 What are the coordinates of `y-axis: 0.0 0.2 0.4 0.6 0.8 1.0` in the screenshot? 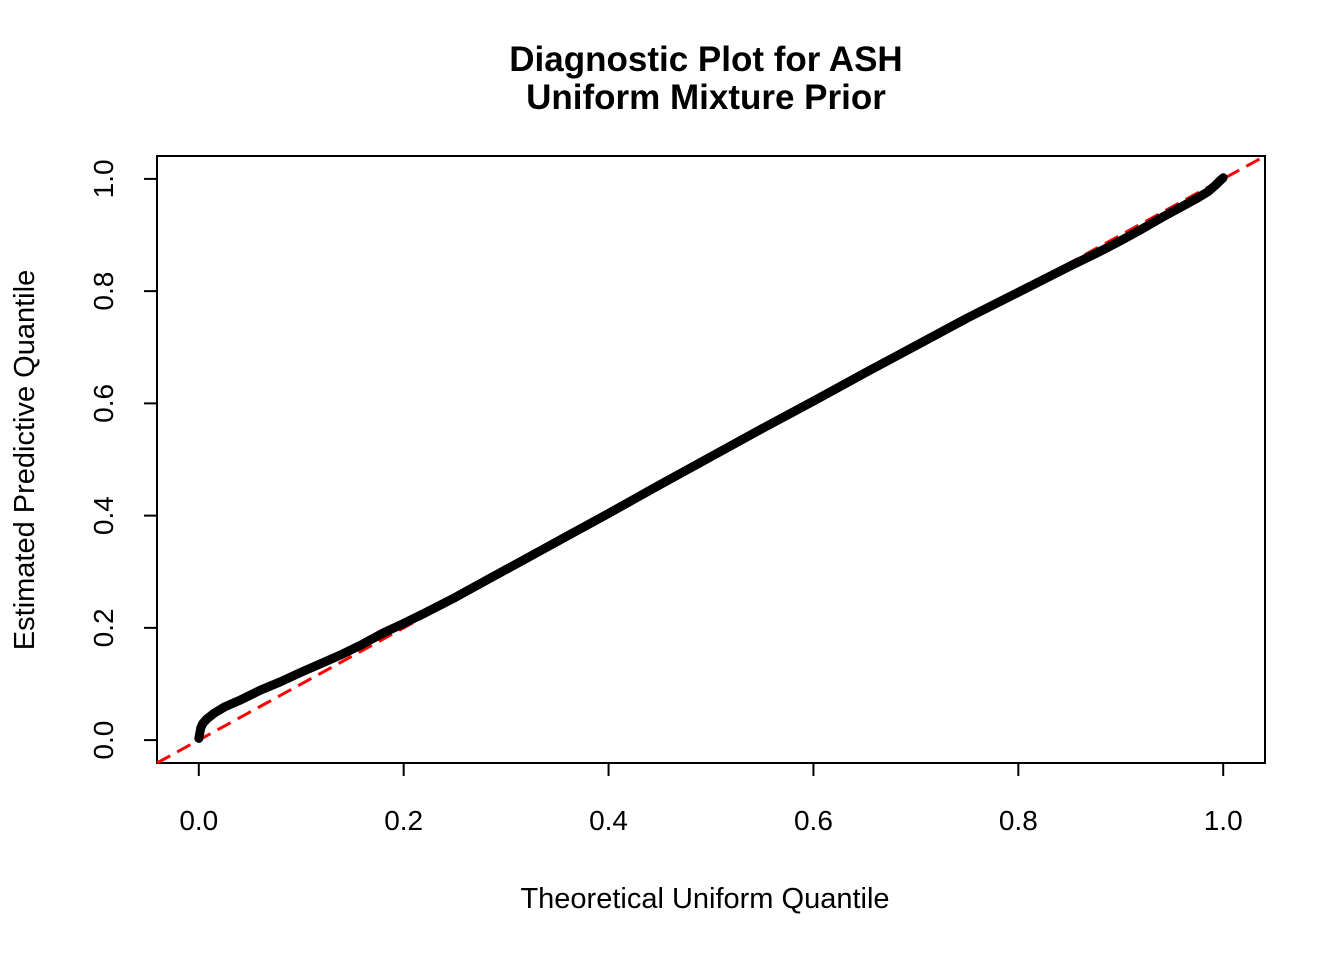 It's located at (122, 459).